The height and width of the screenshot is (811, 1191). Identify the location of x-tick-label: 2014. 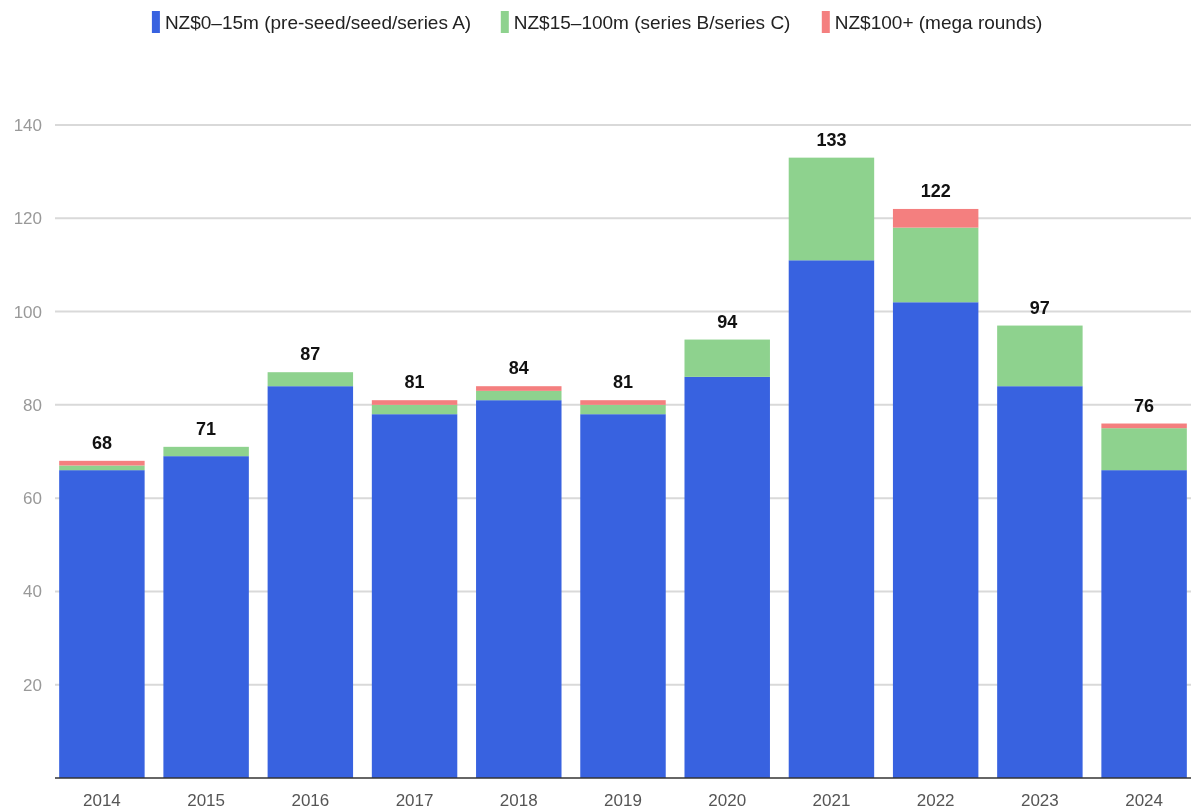
(101, 800).